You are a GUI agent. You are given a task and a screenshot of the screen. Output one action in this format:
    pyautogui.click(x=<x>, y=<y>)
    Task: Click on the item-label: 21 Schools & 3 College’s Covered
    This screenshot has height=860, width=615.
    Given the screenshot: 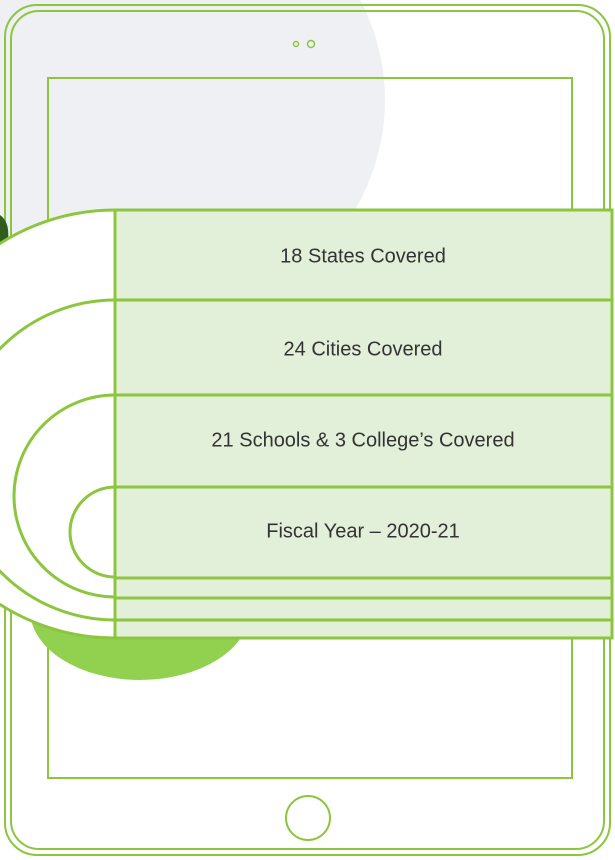 What is the action you would take?
    pyautogui.click(x=362, y=440)
    